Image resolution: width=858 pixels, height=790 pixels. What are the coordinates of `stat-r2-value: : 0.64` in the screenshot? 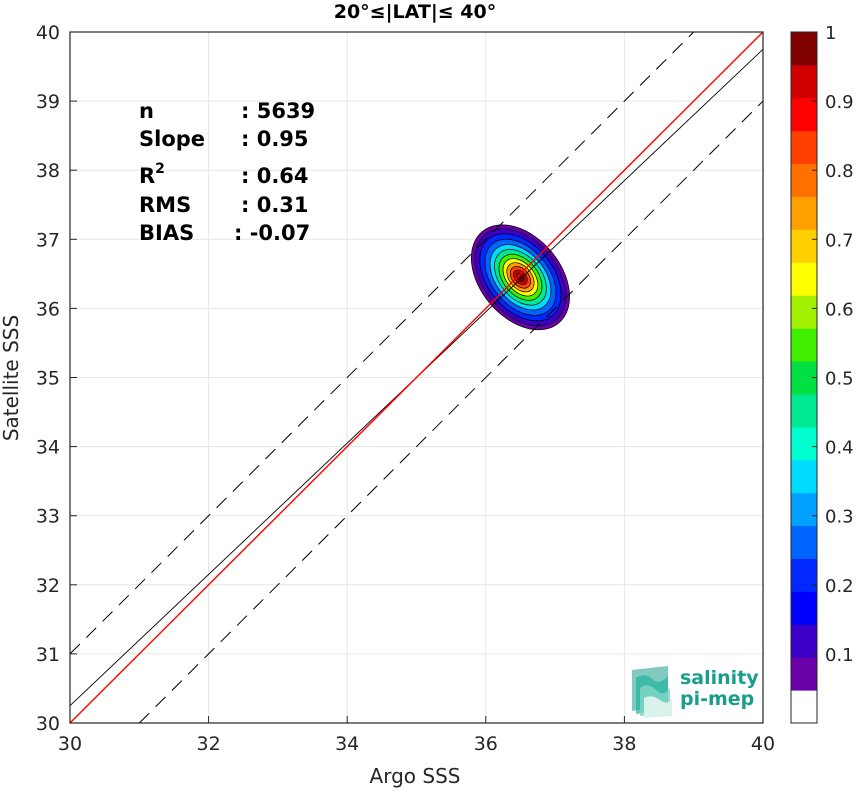 It's located at (275, 176).